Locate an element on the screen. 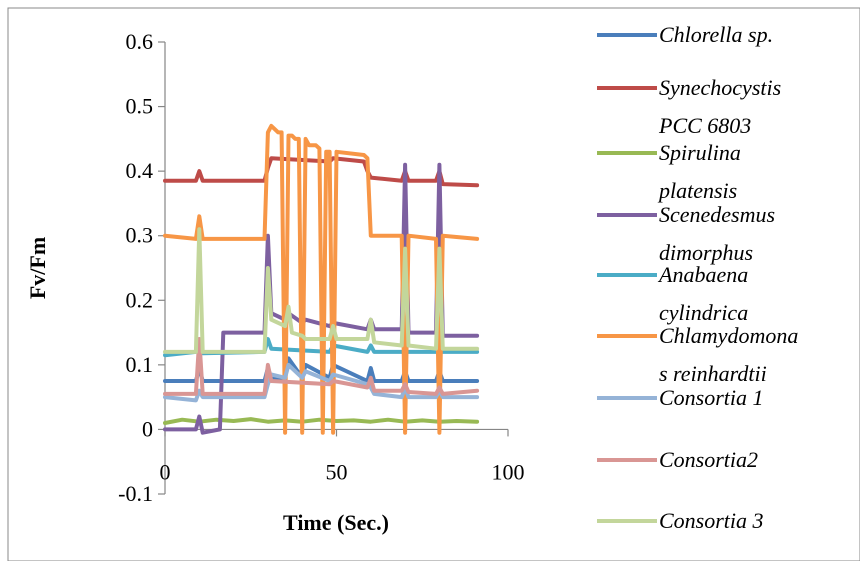  legend-label-2: platensis is located at coordinates (697, 190).